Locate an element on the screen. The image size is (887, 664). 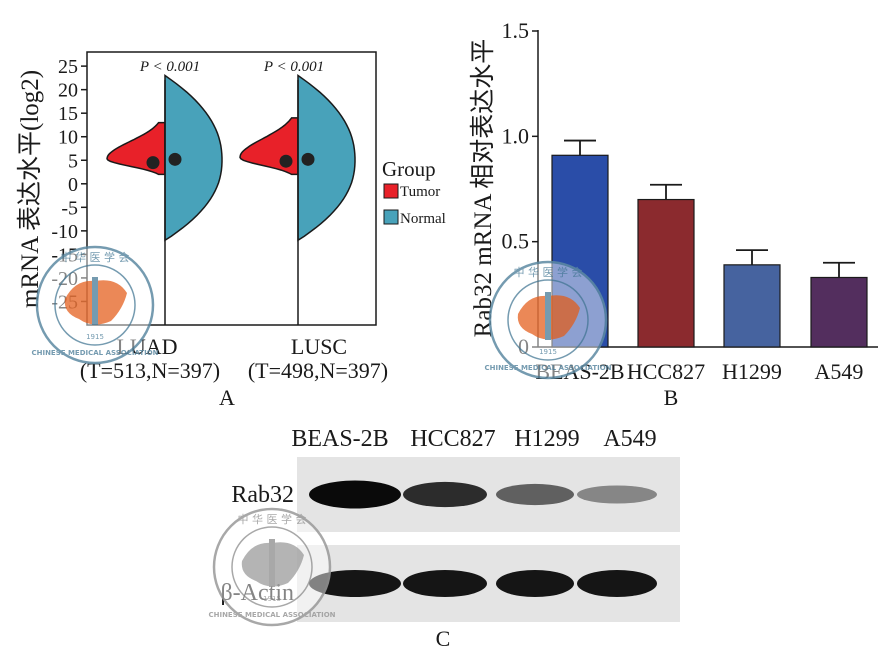
legend-title: Group is located at coordinates (409, 169).